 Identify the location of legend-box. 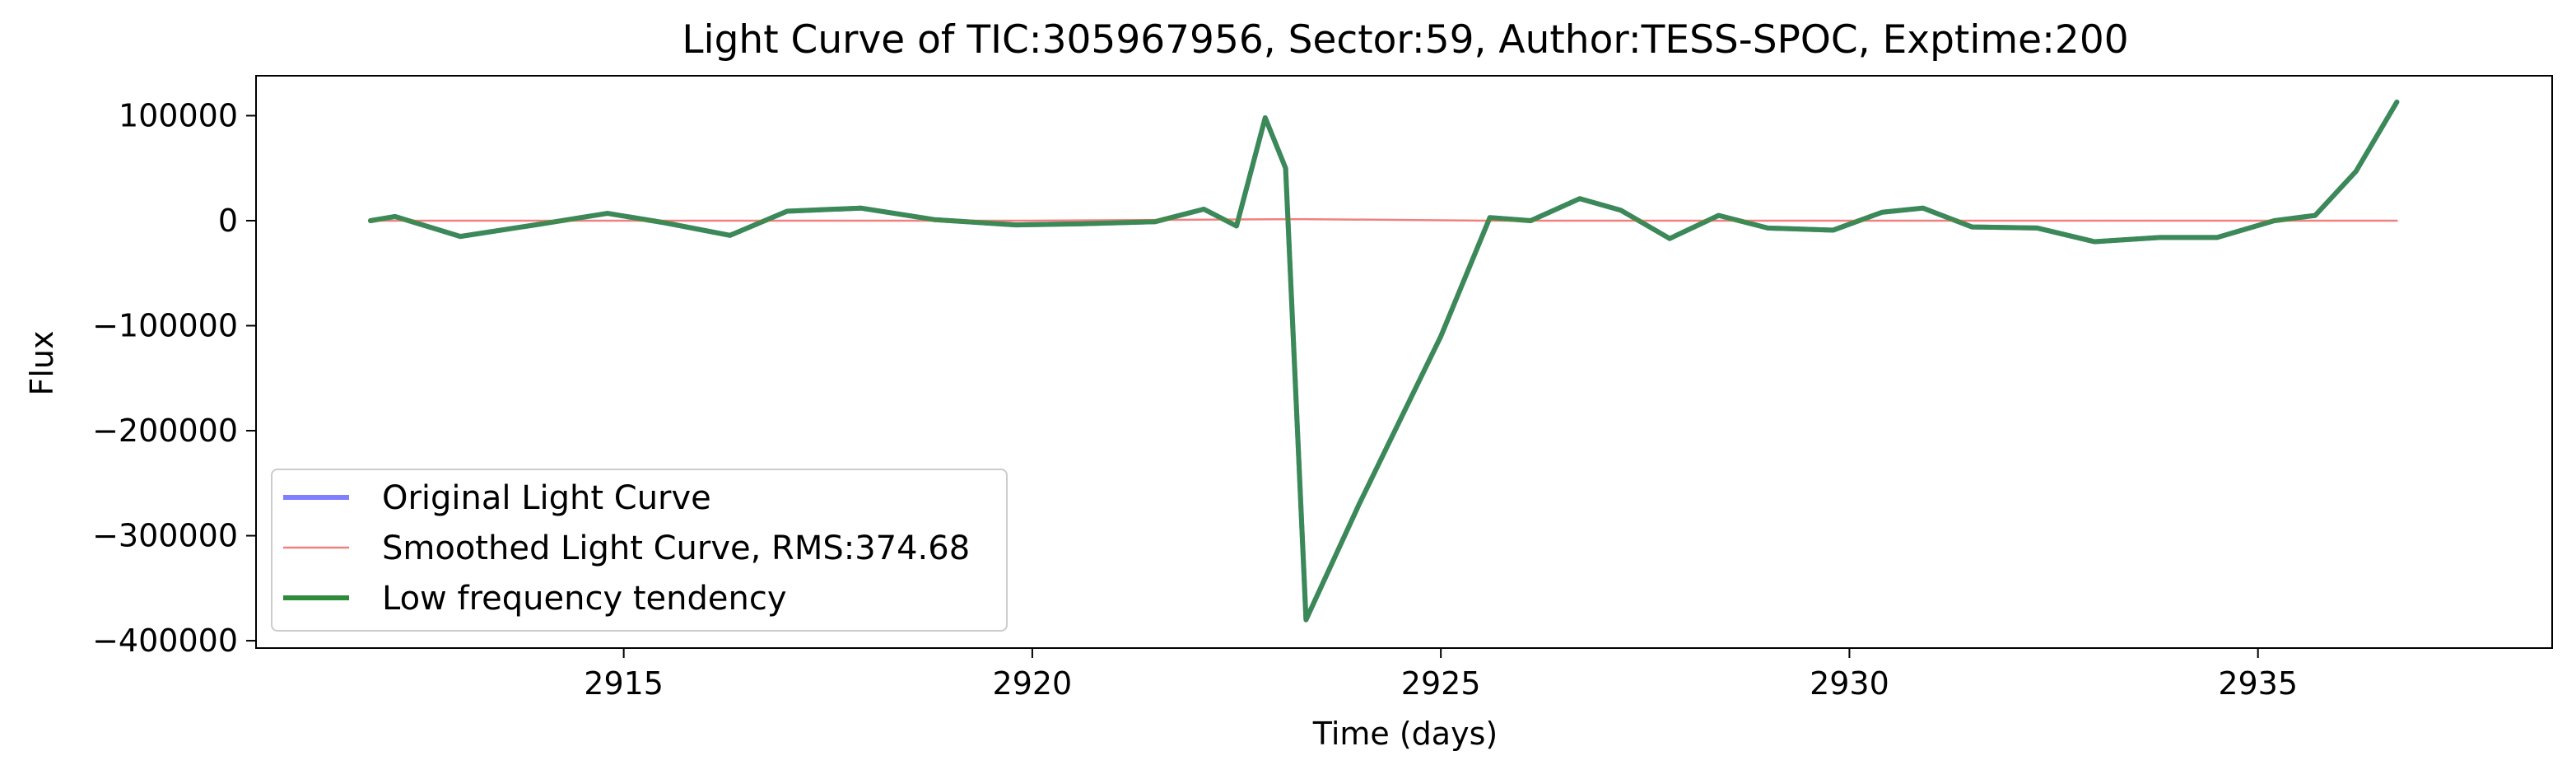
(639, 551).